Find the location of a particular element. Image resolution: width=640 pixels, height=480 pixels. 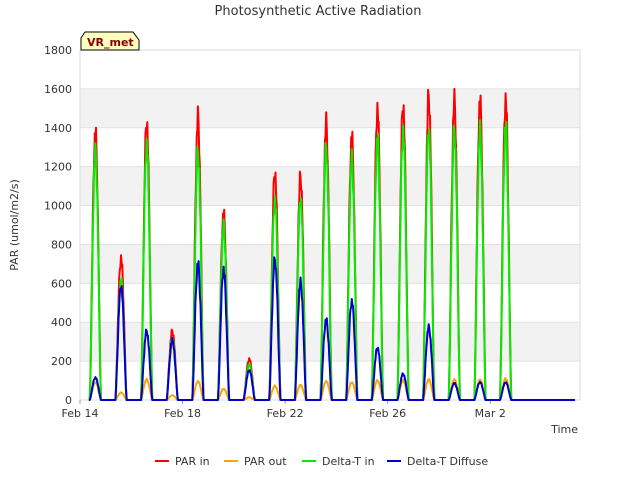

x-tick-label: Feb 26 is located at coordinates (387, 413).